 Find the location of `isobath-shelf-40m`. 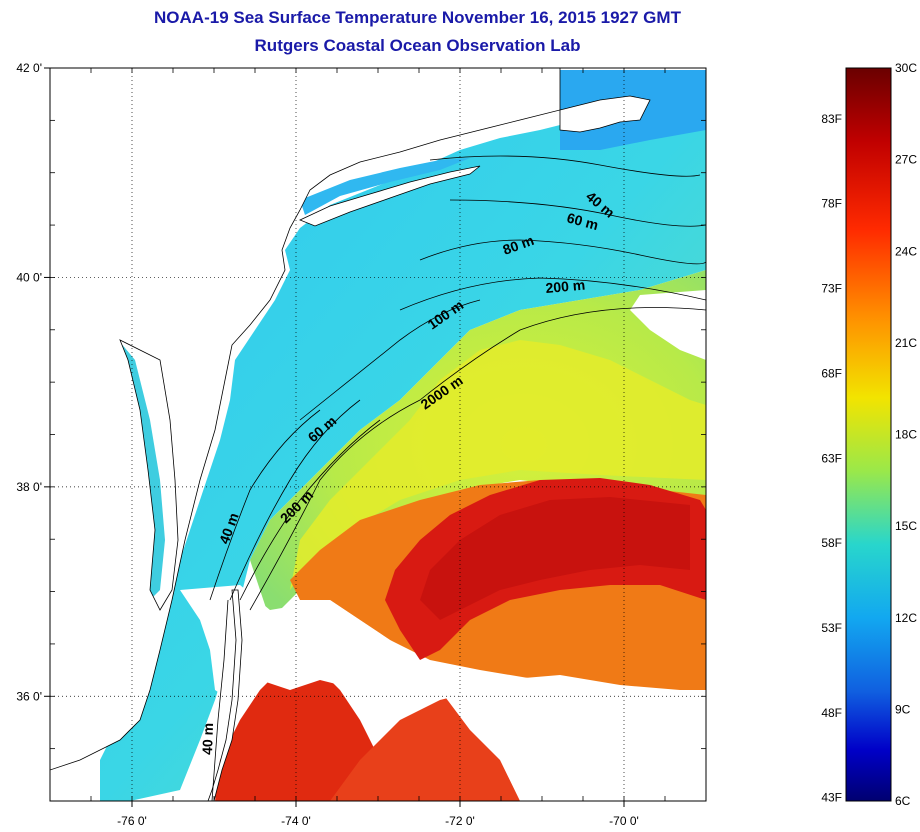

isobath-shelf-40m is located at coordinates (265, 505).